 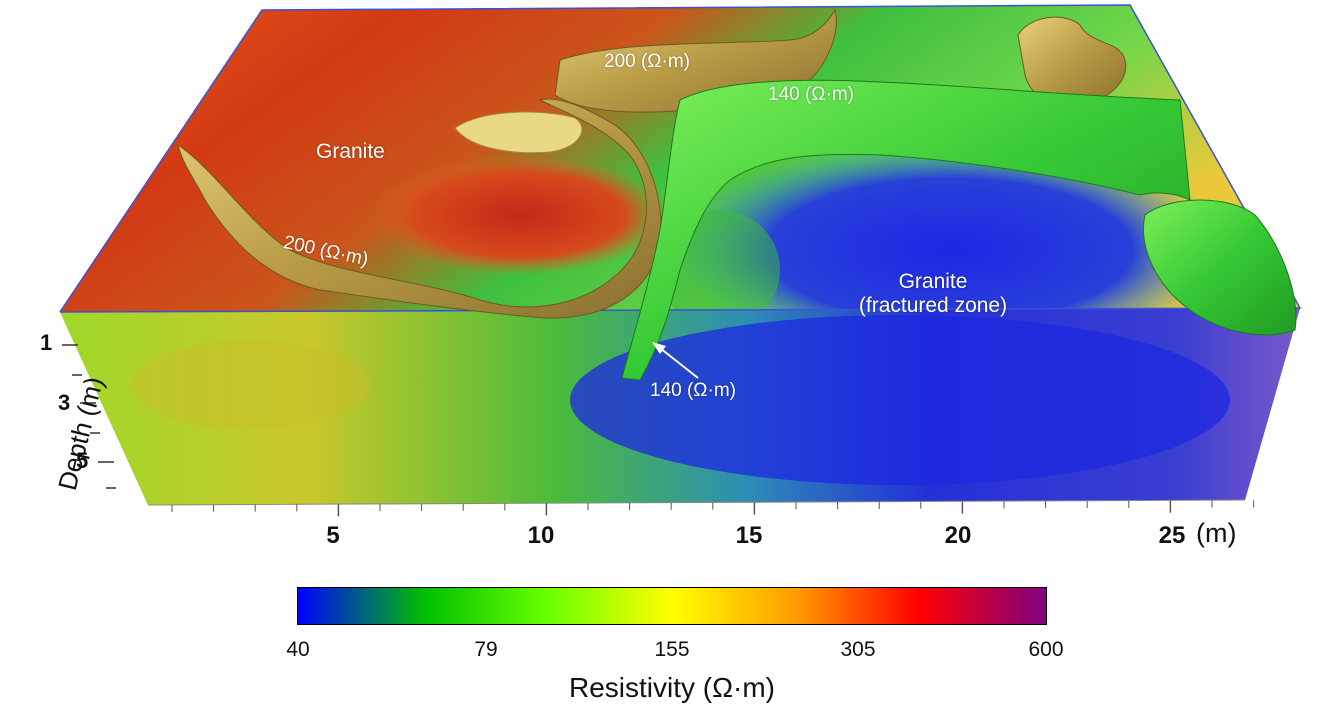 I want to click on label-granite-fractured: Granite (fractured zone), so click(x=933, y=294).